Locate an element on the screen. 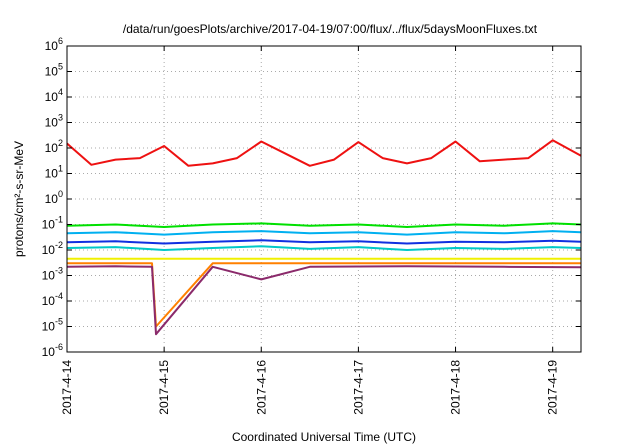 The image size is (640, 448). y-tick-exponent: 1 is located at coordinates (60, 169).